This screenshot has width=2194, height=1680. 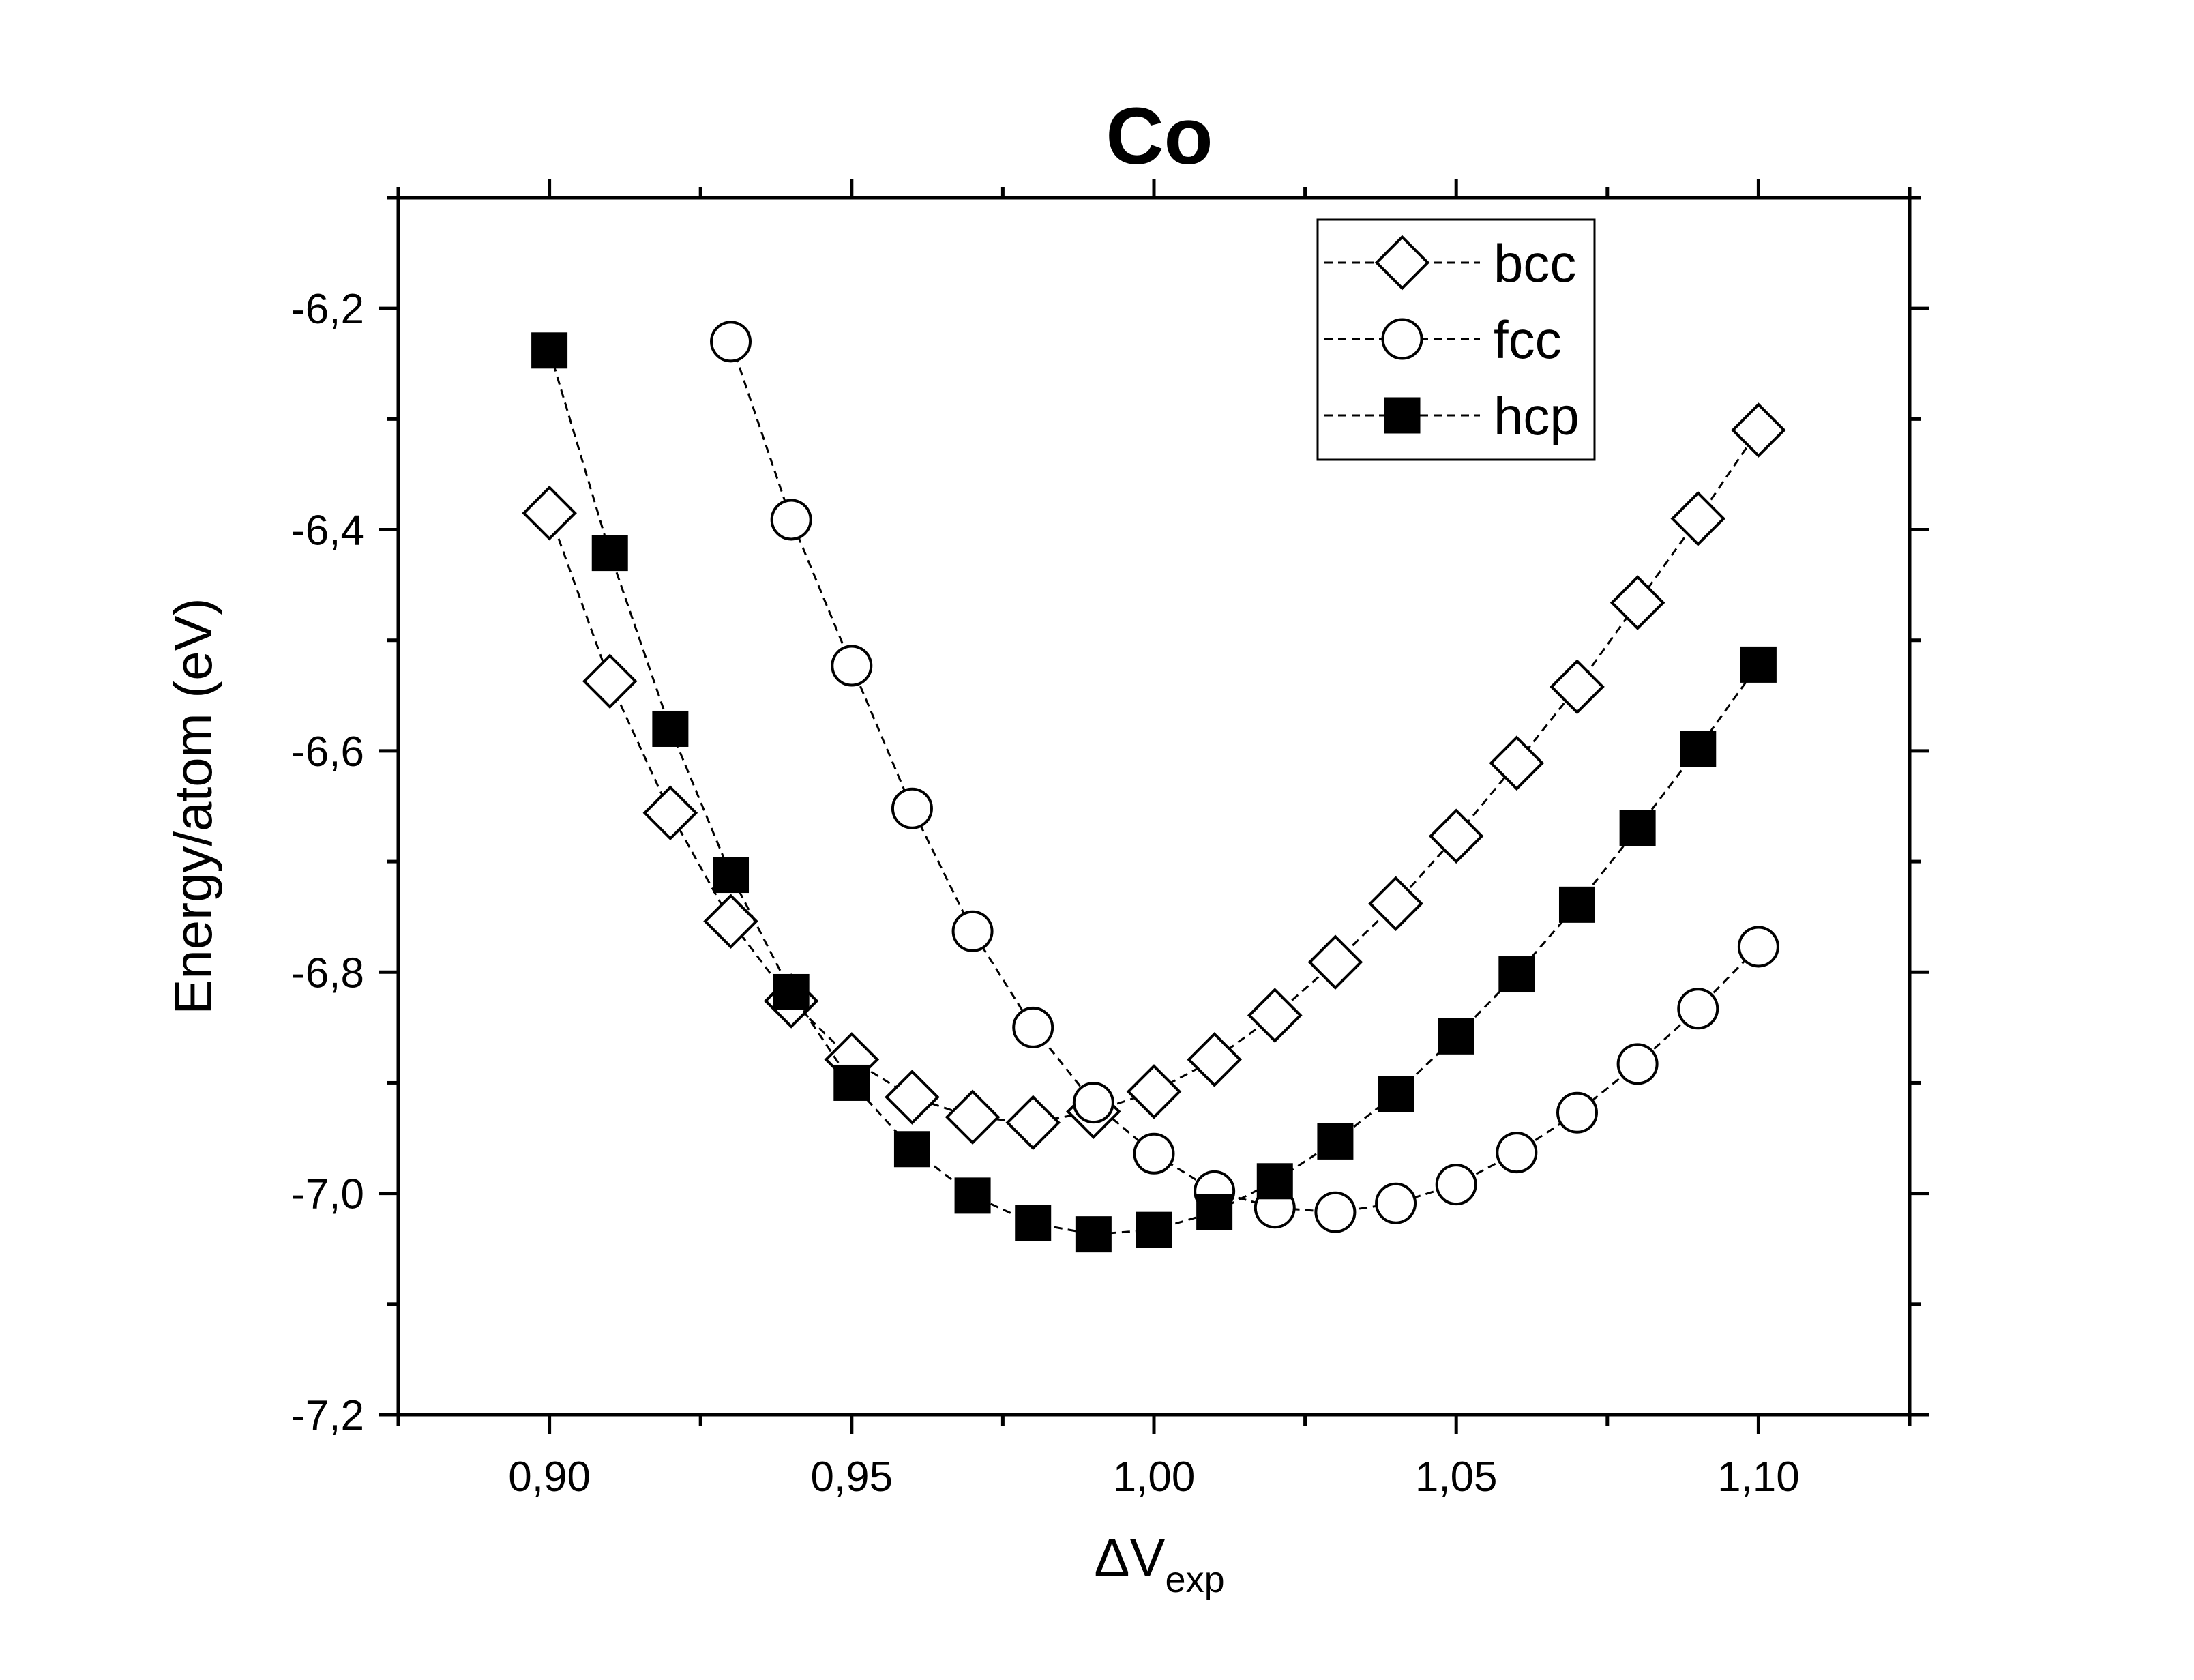 I want to click on legend-marker-bcc, so click(x=1402, y=263).